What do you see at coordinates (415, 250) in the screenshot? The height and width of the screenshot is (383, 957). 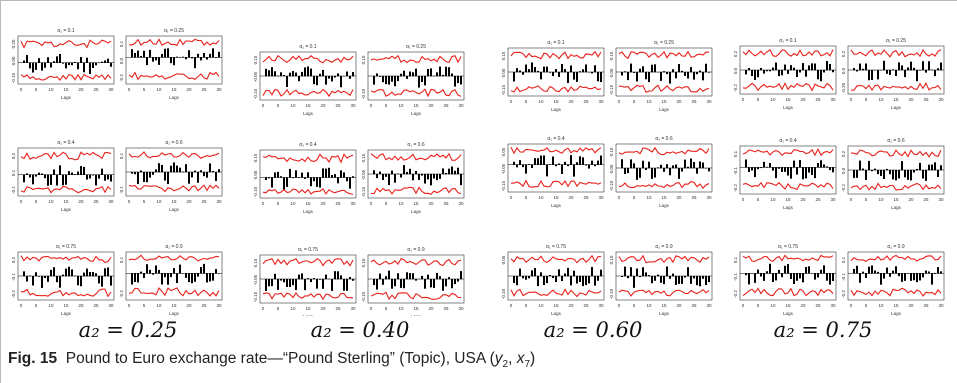 I see `panel-title: α₁ = 0.9` at bounding box center [415, 250].